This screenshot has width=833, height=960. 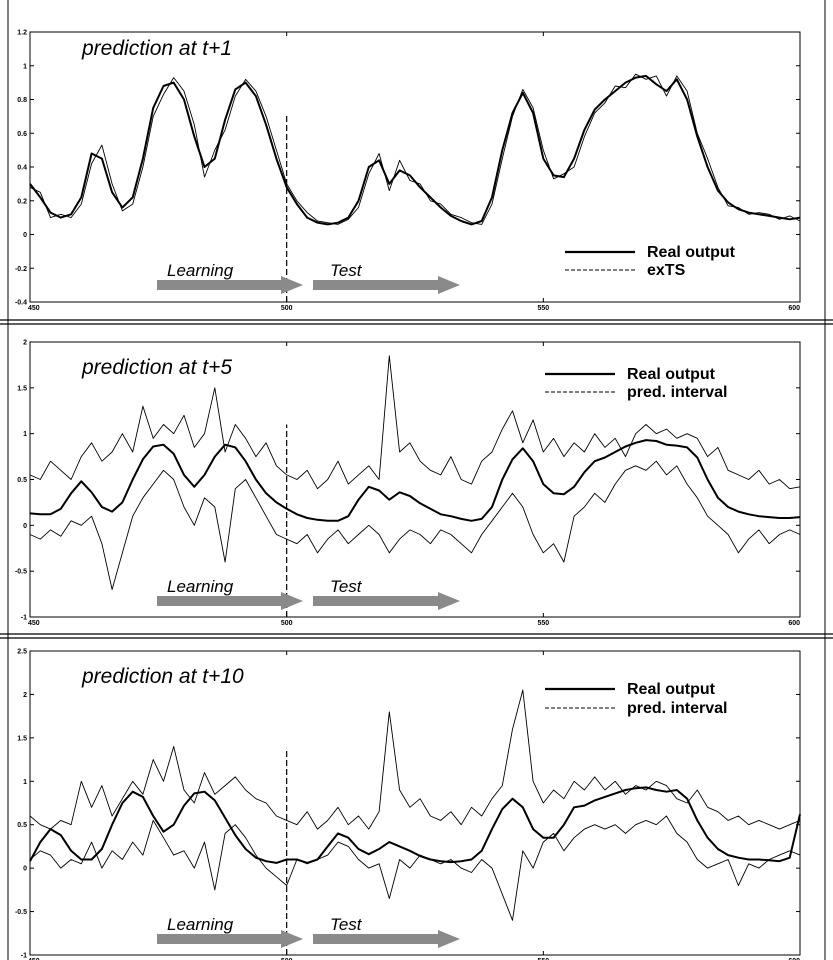 What do you see at coordinates (156, 367) in the screenshot?
I see `panel-title: prediction at t+5` at bounding box center [156, 367].